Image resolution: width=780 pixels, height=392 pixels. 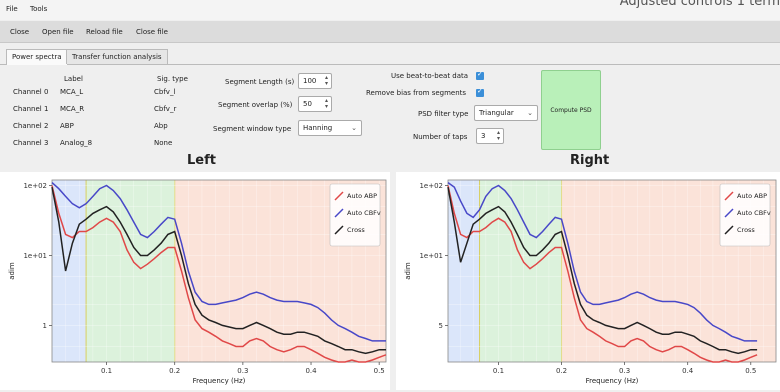 I want to click on channel-name: Channel 0, so click(x=31, y=92).